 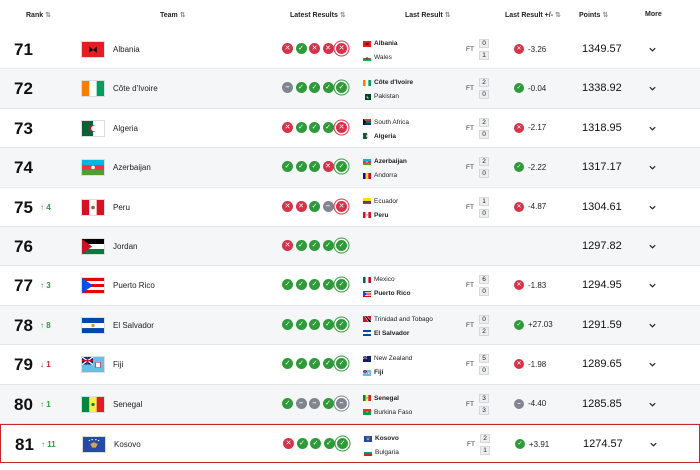 What do you see at coordinates (173, 15) in the screenshot?
I see `team-header: Team ⇅` at bounding box center [173, 15].